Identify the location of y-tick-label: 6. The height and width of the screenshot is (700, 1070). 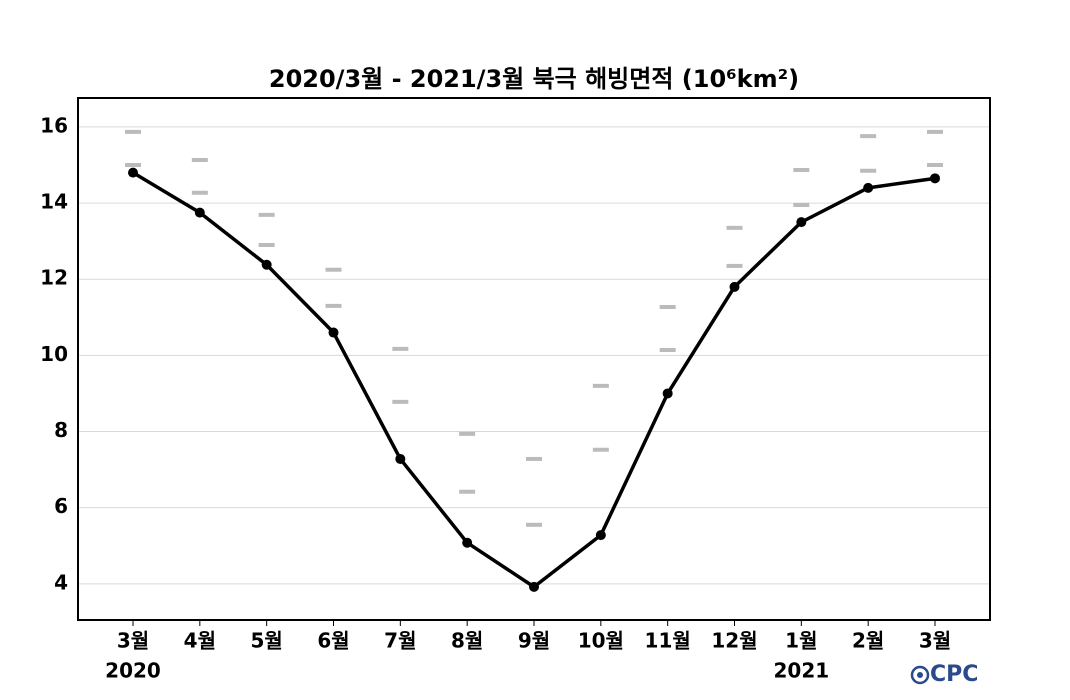
(61, 506).